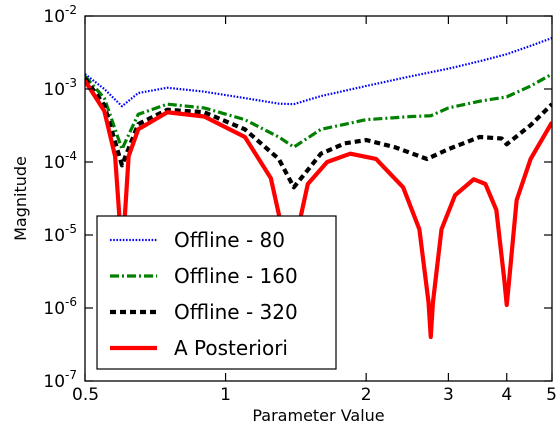 This screenshot has width=560, height=435. What do you see at coordinates (60, 307) in the screenshot?
I see `y-tick-label: 10⁻⁶` at bounding box center [60, 307].